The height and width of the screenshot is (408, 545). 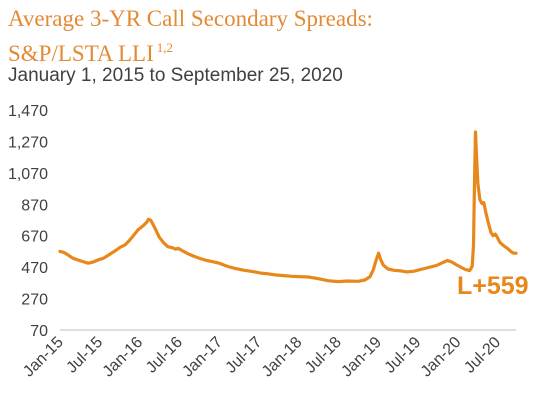 What do you see at coordinates (361, 357) in the screenshot?
I see `x-tick-label: Jan-19` at bounding box center [361, 357].